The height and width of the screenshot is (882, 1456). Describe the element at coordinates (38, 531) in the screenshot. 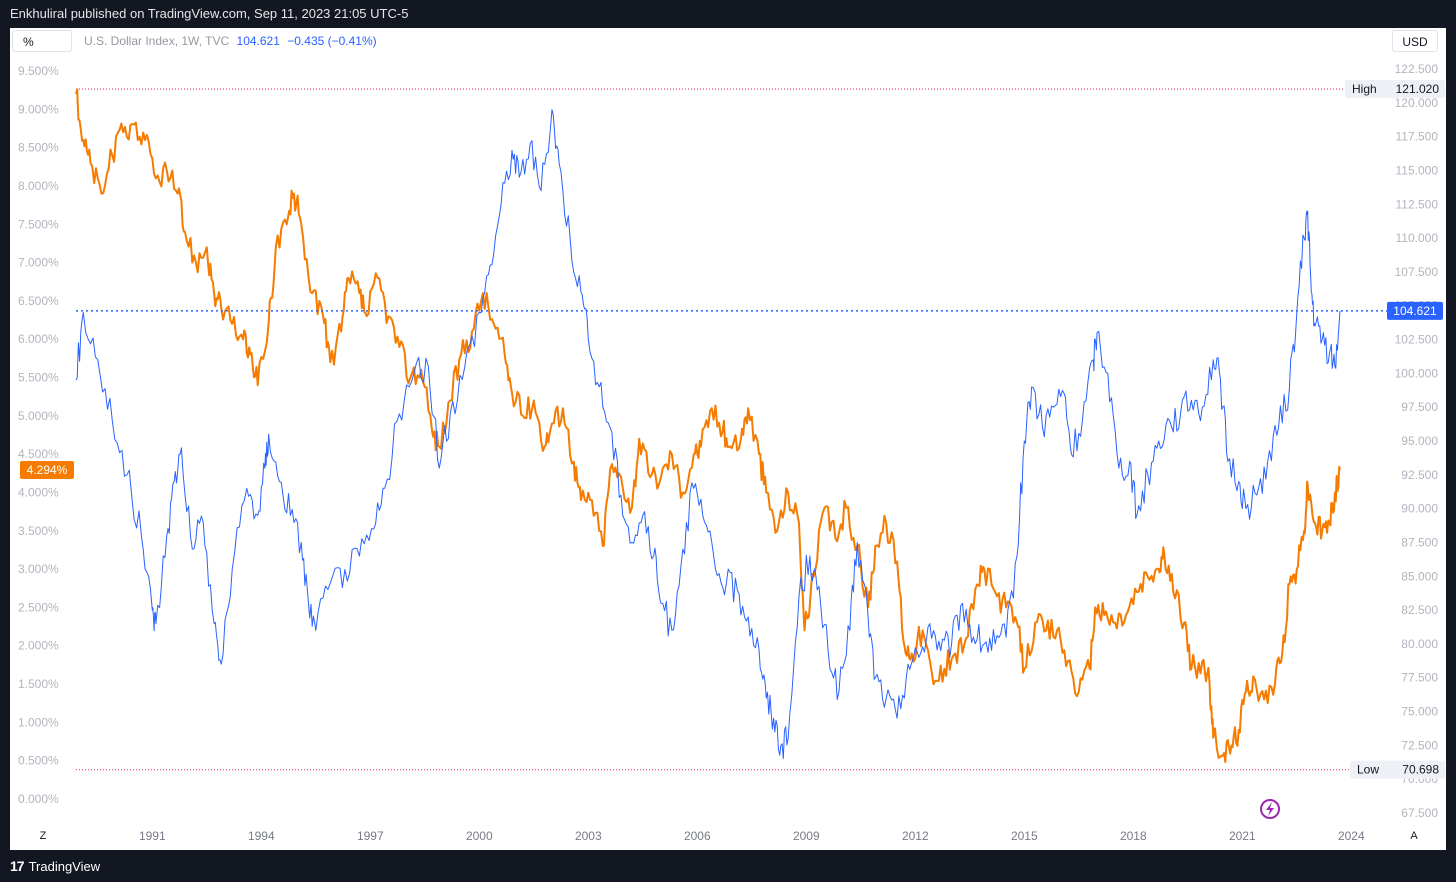

I see `left-axis-tick-label: 3.500%` at that location.